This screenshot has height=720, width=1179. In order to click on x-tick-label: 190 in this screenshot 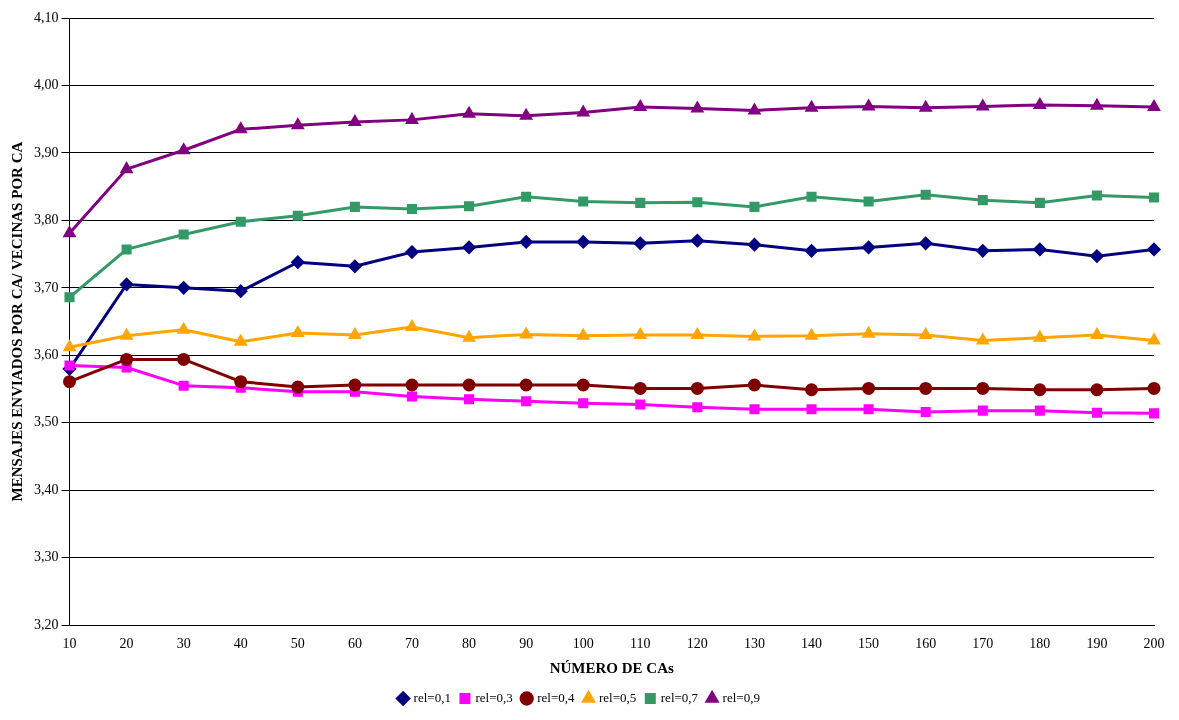, I will do `click(1097, 644)`.